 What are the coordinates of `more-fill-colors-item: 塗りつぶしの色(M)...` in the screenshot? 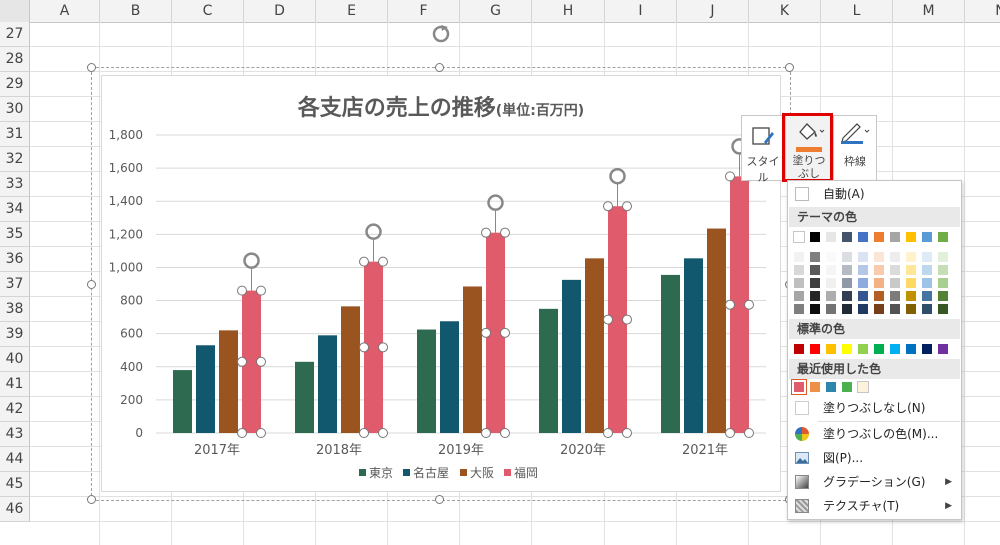 It's located at (874, 434).